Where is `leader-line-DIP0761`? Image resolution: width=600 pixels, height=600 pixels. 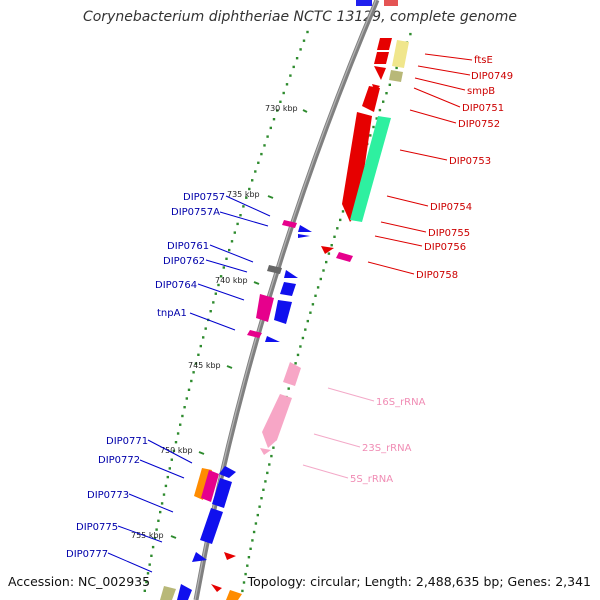 leader-line-DIP0761 is located at coordinates (231, 253).